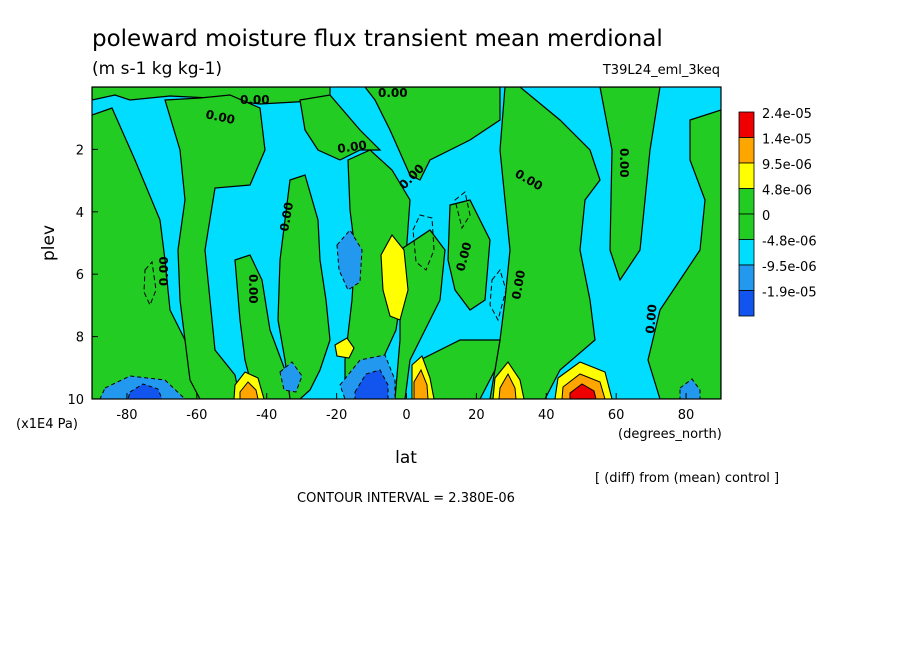 Image resolution: width=904 pixels, height=654 pixels. What do you see at coordinates (325, 256) in the screenshot?
I see `negative-contours` at bounding box center [325, 256].